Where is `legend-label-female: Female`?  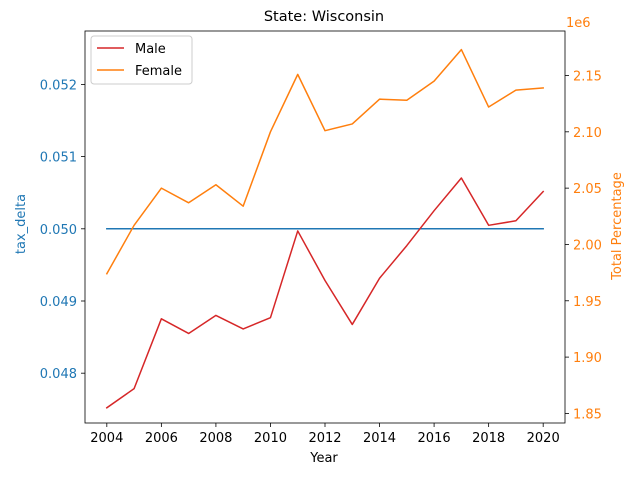 legend-label-female: Female is located at coordinates (158, 71).